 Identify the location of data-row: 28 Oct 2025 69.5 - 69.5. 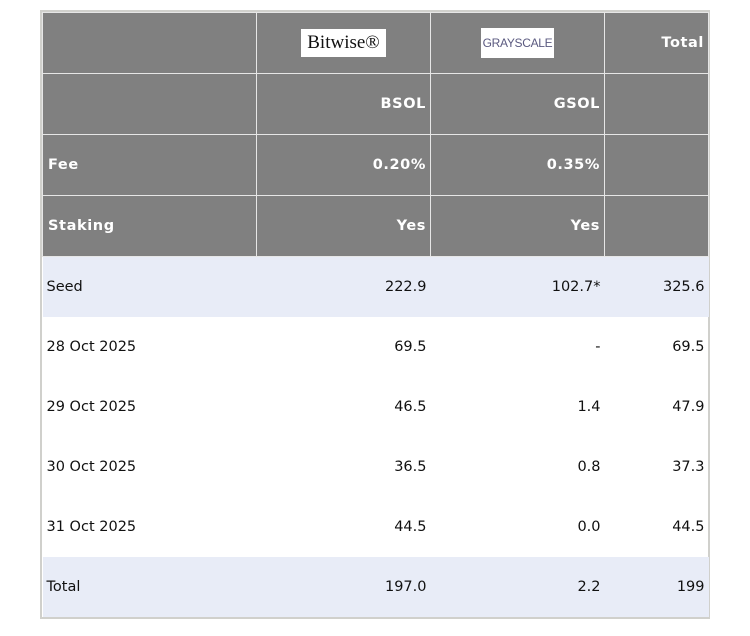
(376, 347).